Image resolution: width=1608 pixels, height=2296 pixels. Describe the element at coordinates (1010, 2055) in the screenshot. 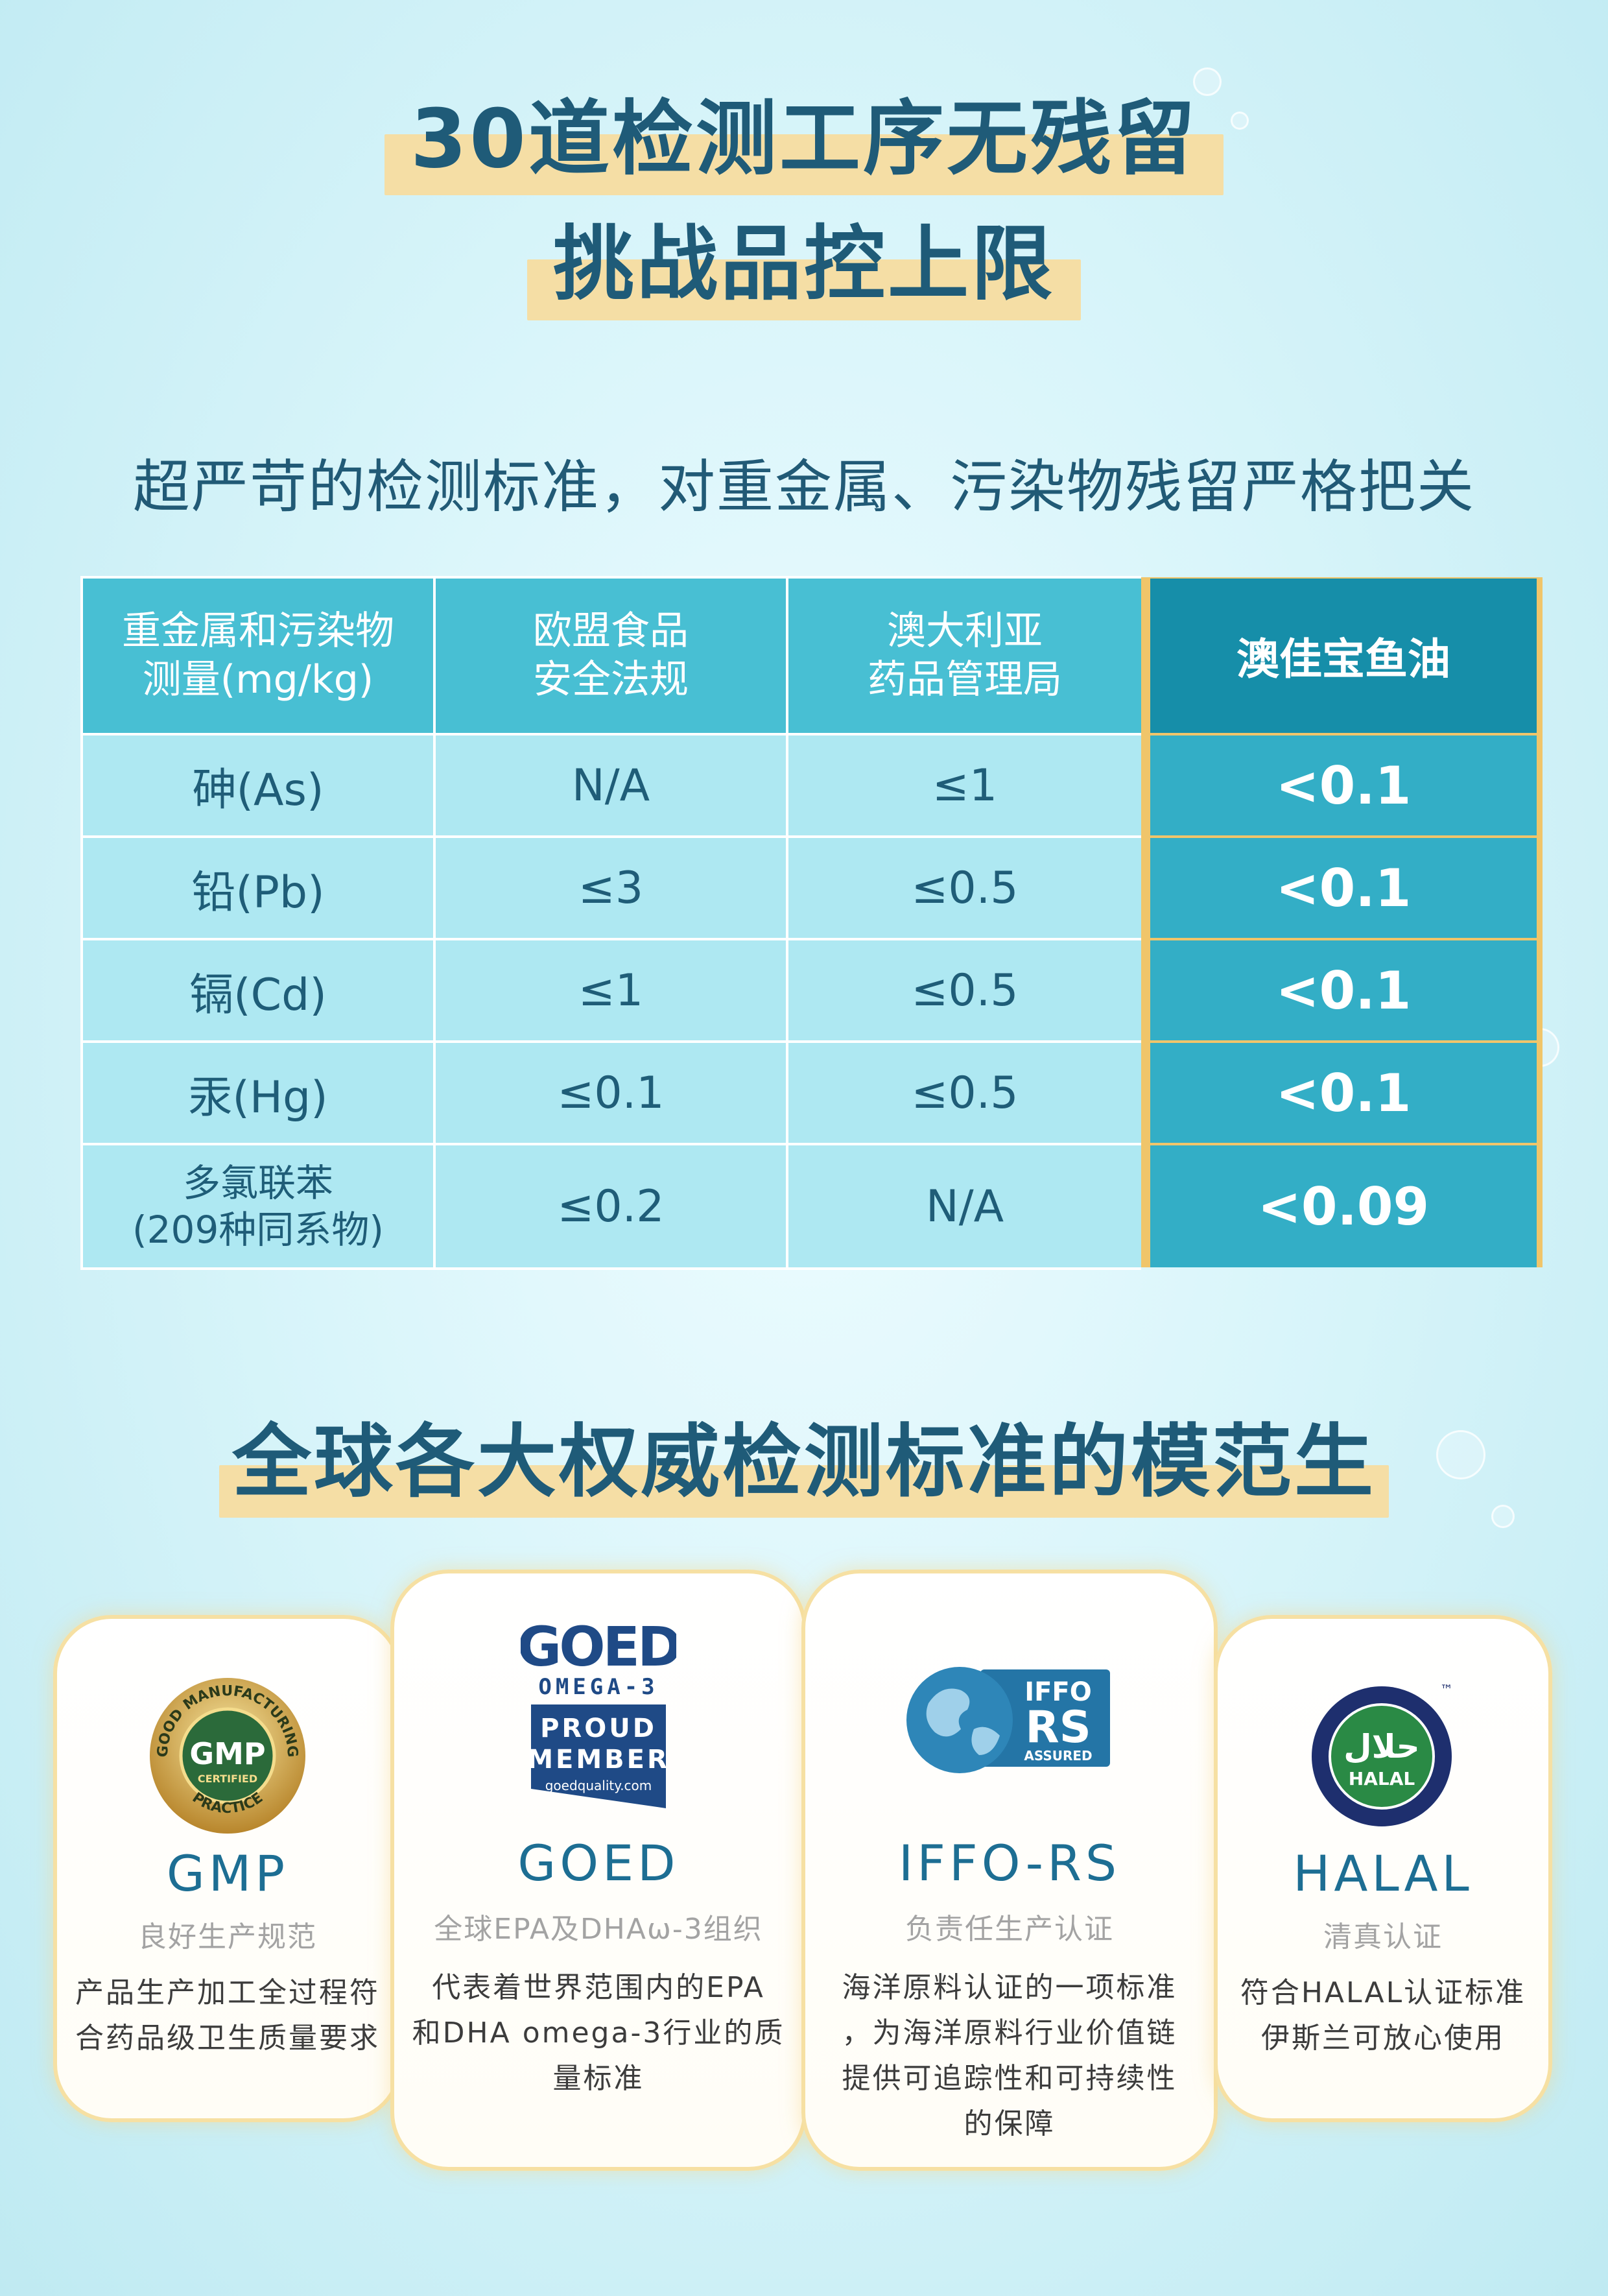

I see `card-description: 海洋原料认证的一项标准 ，为海洋原料行业价值链 提供可追踪性和可持续性 的保障` at that location.